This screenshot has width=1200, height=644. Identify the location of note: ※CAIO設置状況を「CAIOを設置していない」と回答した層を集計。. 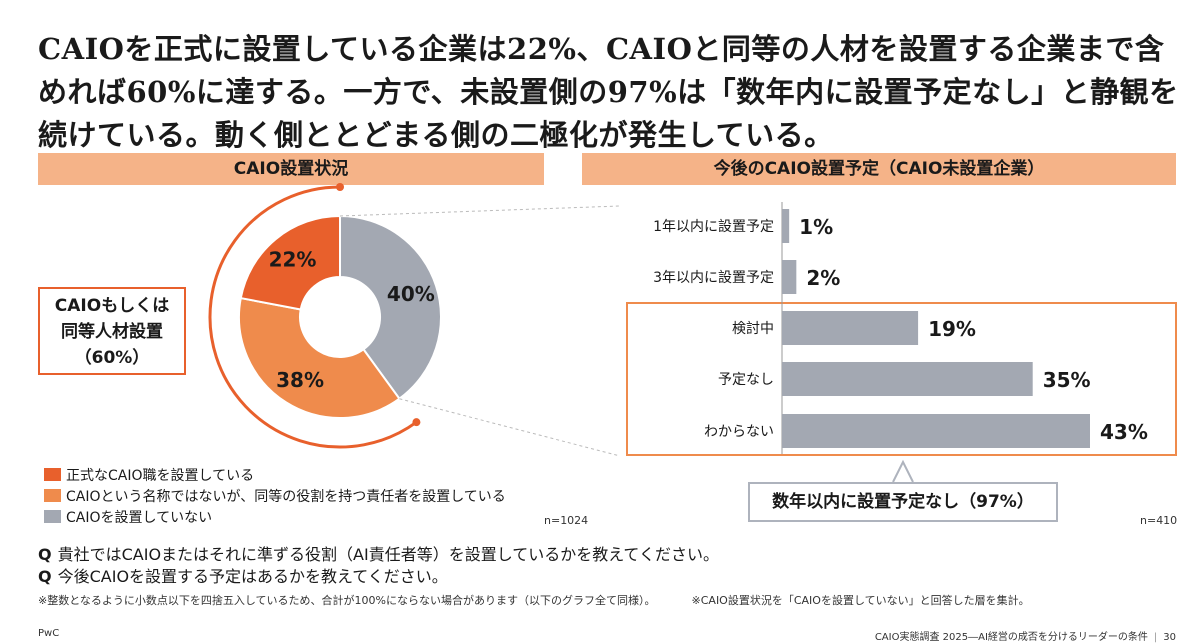
(860, 600).